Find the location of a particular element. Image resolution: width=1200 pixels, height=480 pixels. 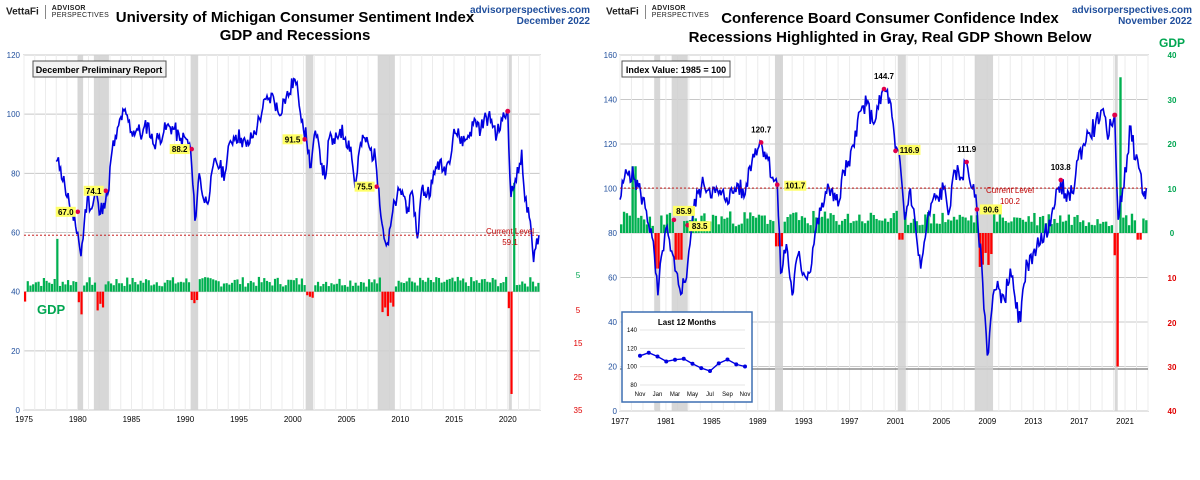

y-tick-label: 140 is located at coordinates (611, 100).